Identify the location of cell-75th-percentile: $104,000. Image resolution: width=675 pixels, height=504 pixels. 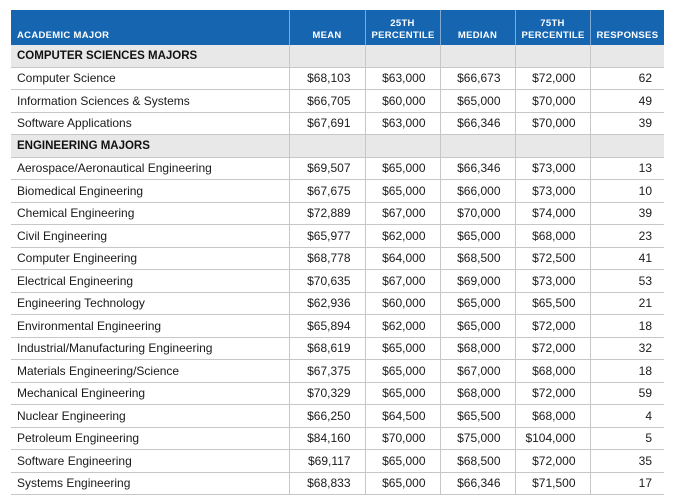
(553, 438).